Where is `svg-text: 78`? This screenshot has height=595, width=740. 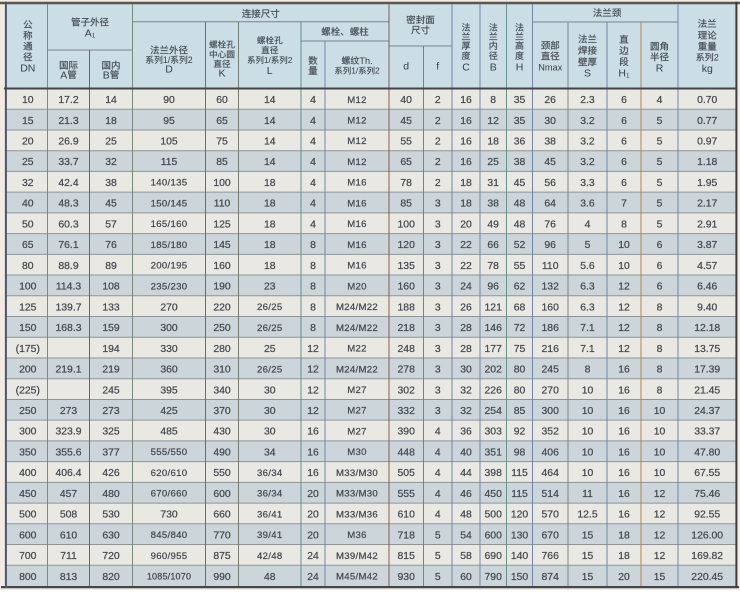 svg-text: 78 is located at coordinates (406, 183).